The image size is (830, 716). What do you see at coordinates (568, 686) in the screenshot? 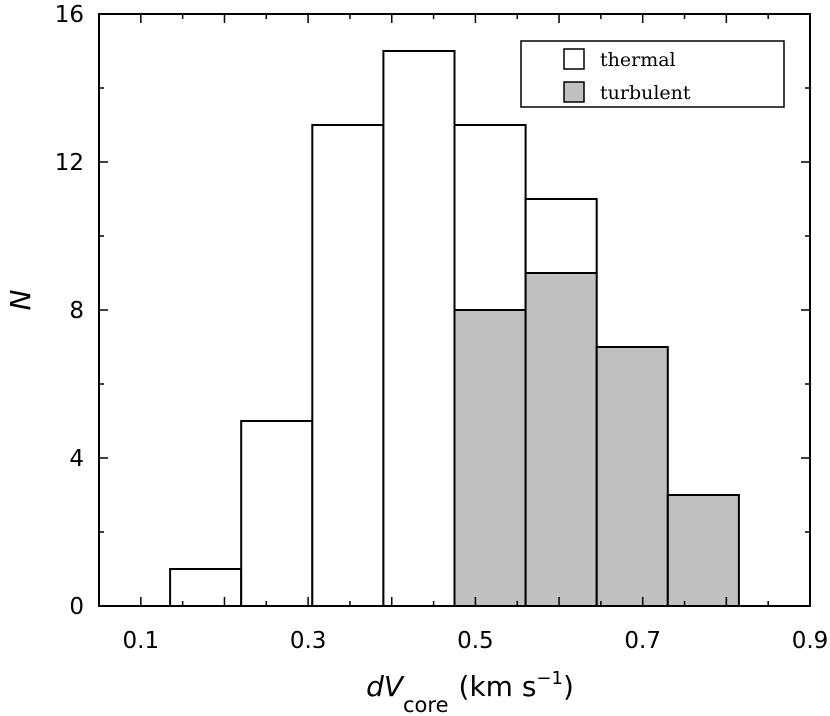
I see `x-axis-title-units-close: )` at bounding box center [568, 686].